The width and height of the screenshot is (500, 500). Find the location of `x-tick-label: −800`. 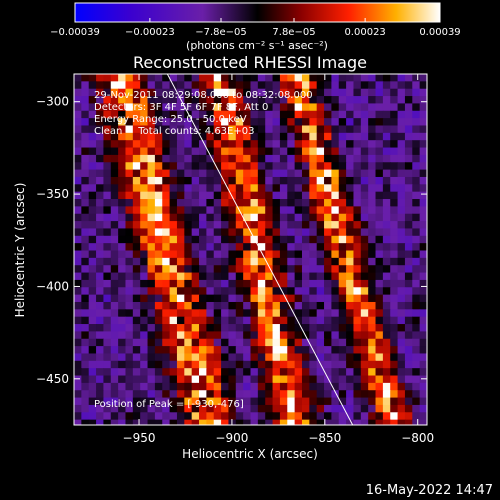

x-tick-label: −800 is located at coordinates (417, 438).